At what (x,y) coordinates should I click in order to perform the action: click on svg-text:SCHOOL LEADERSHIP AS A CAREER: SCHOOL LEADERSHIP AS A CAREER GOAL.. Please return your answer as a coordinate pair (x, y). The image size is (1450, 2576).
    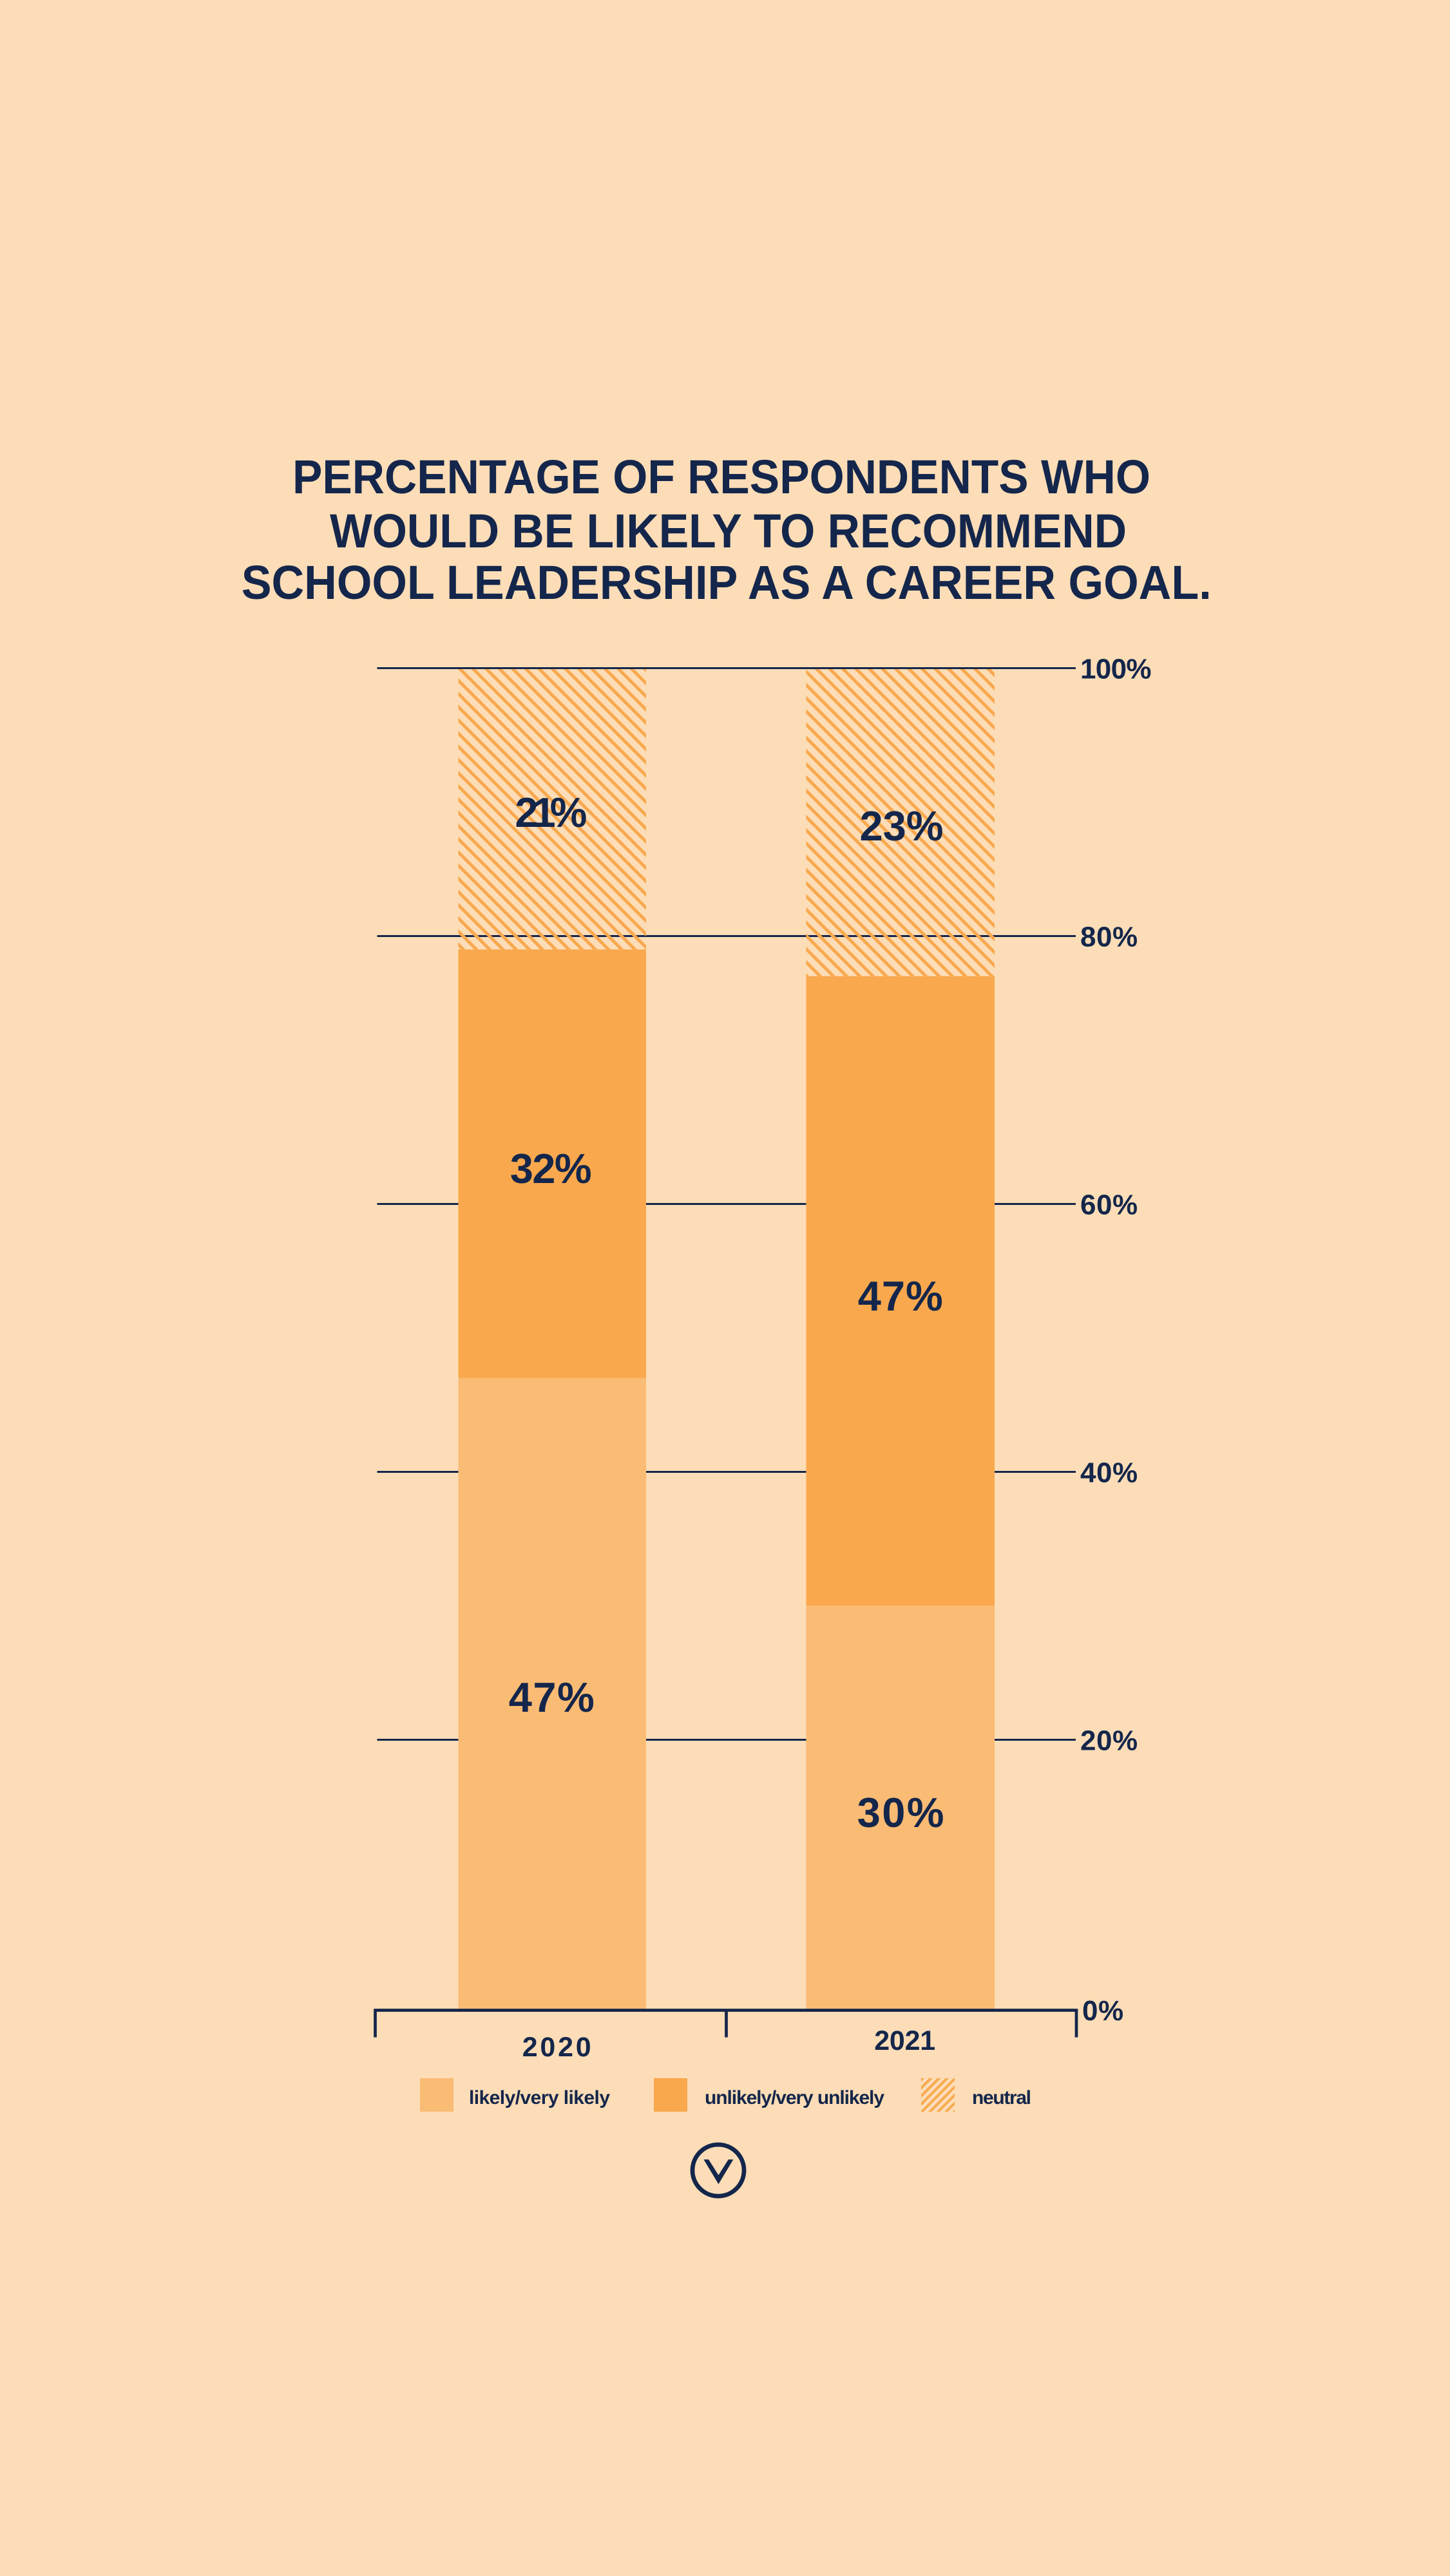
    Looking at the image, I should click on (727, 582).